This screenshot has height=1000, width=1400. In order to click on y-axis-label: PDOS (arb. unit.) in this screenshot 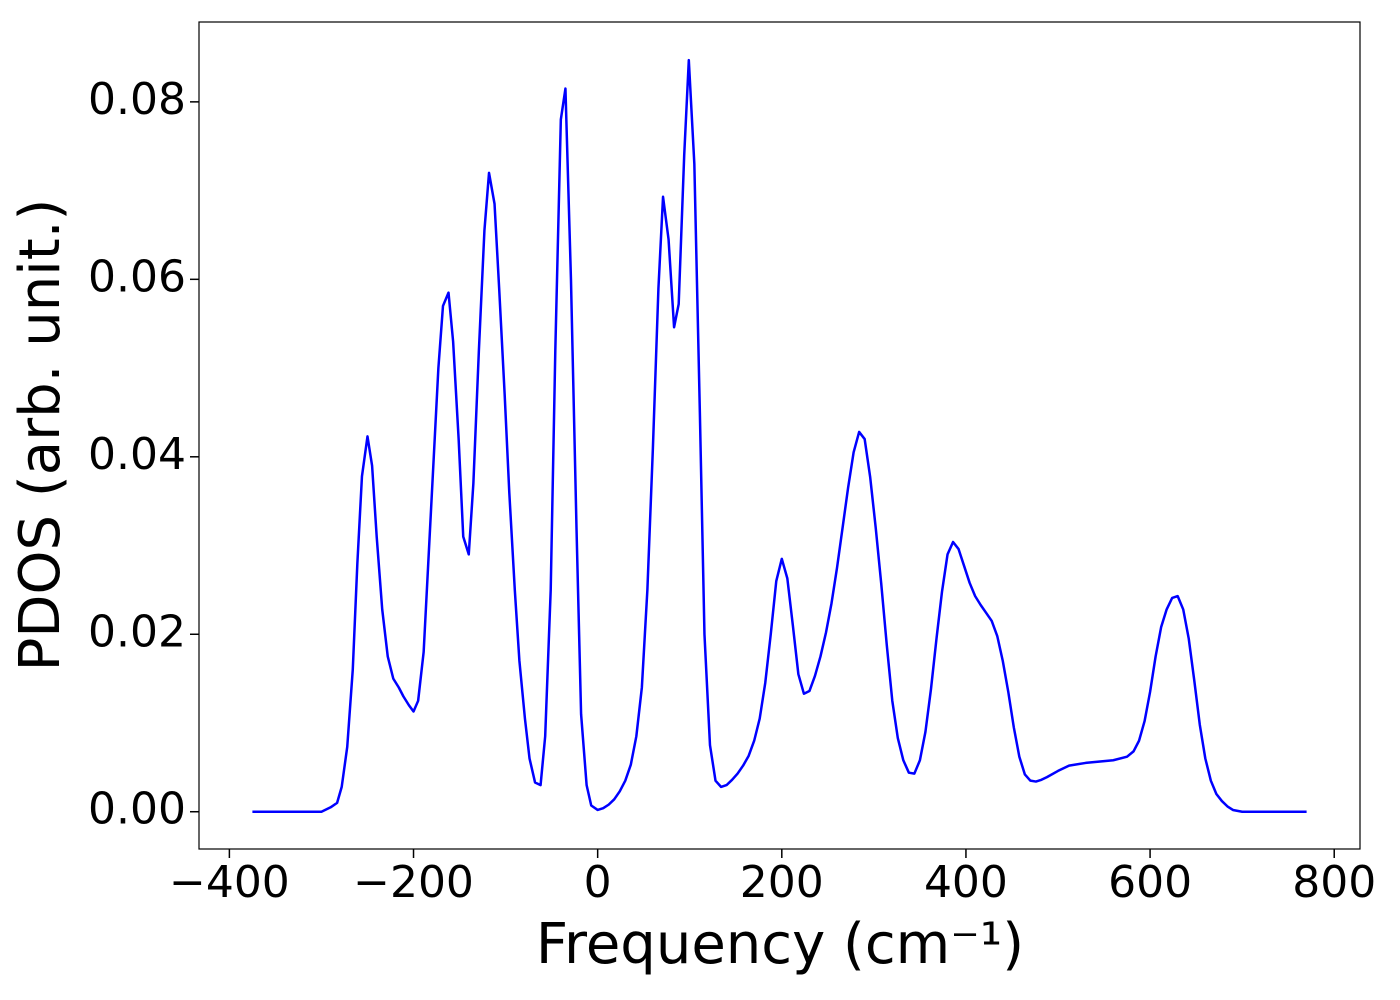, I will do `click(40, 435)`.